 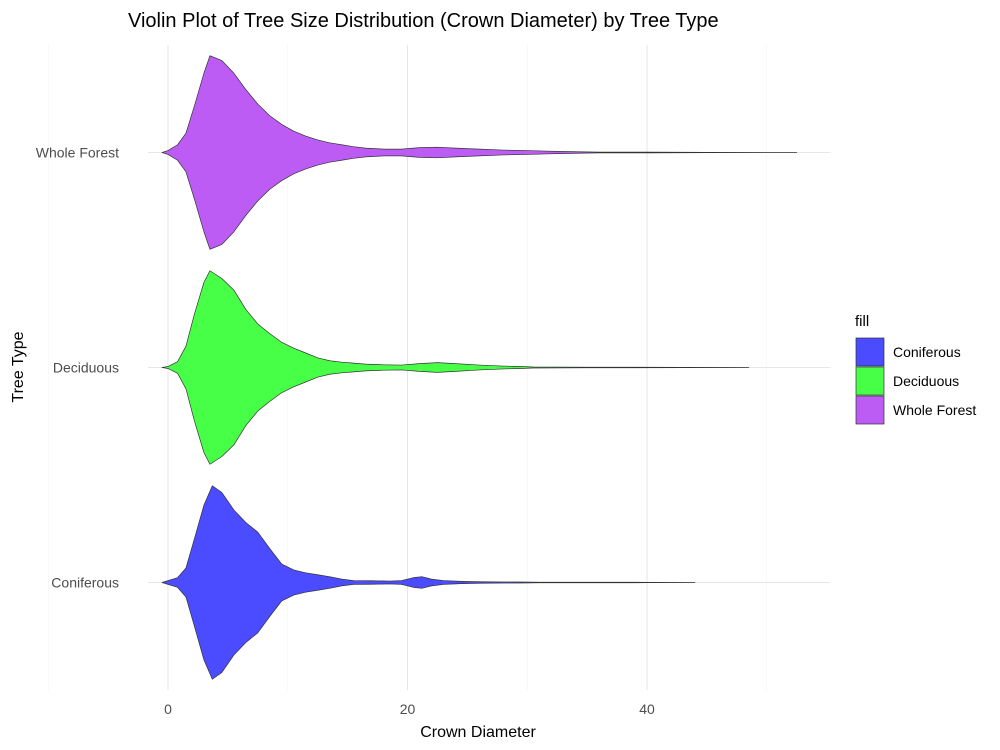 What do you see at coordinates (934, 410) in the screenshot?
I see `legend-label: Whole Forest` at bounding box center [934, 410].